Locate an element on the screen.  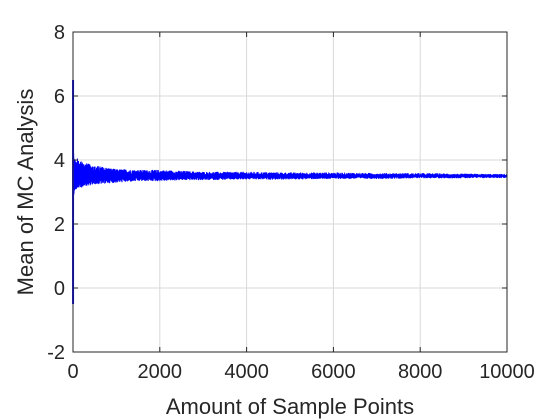
y-tick-label: 2 is located at coordinates (59, 225).